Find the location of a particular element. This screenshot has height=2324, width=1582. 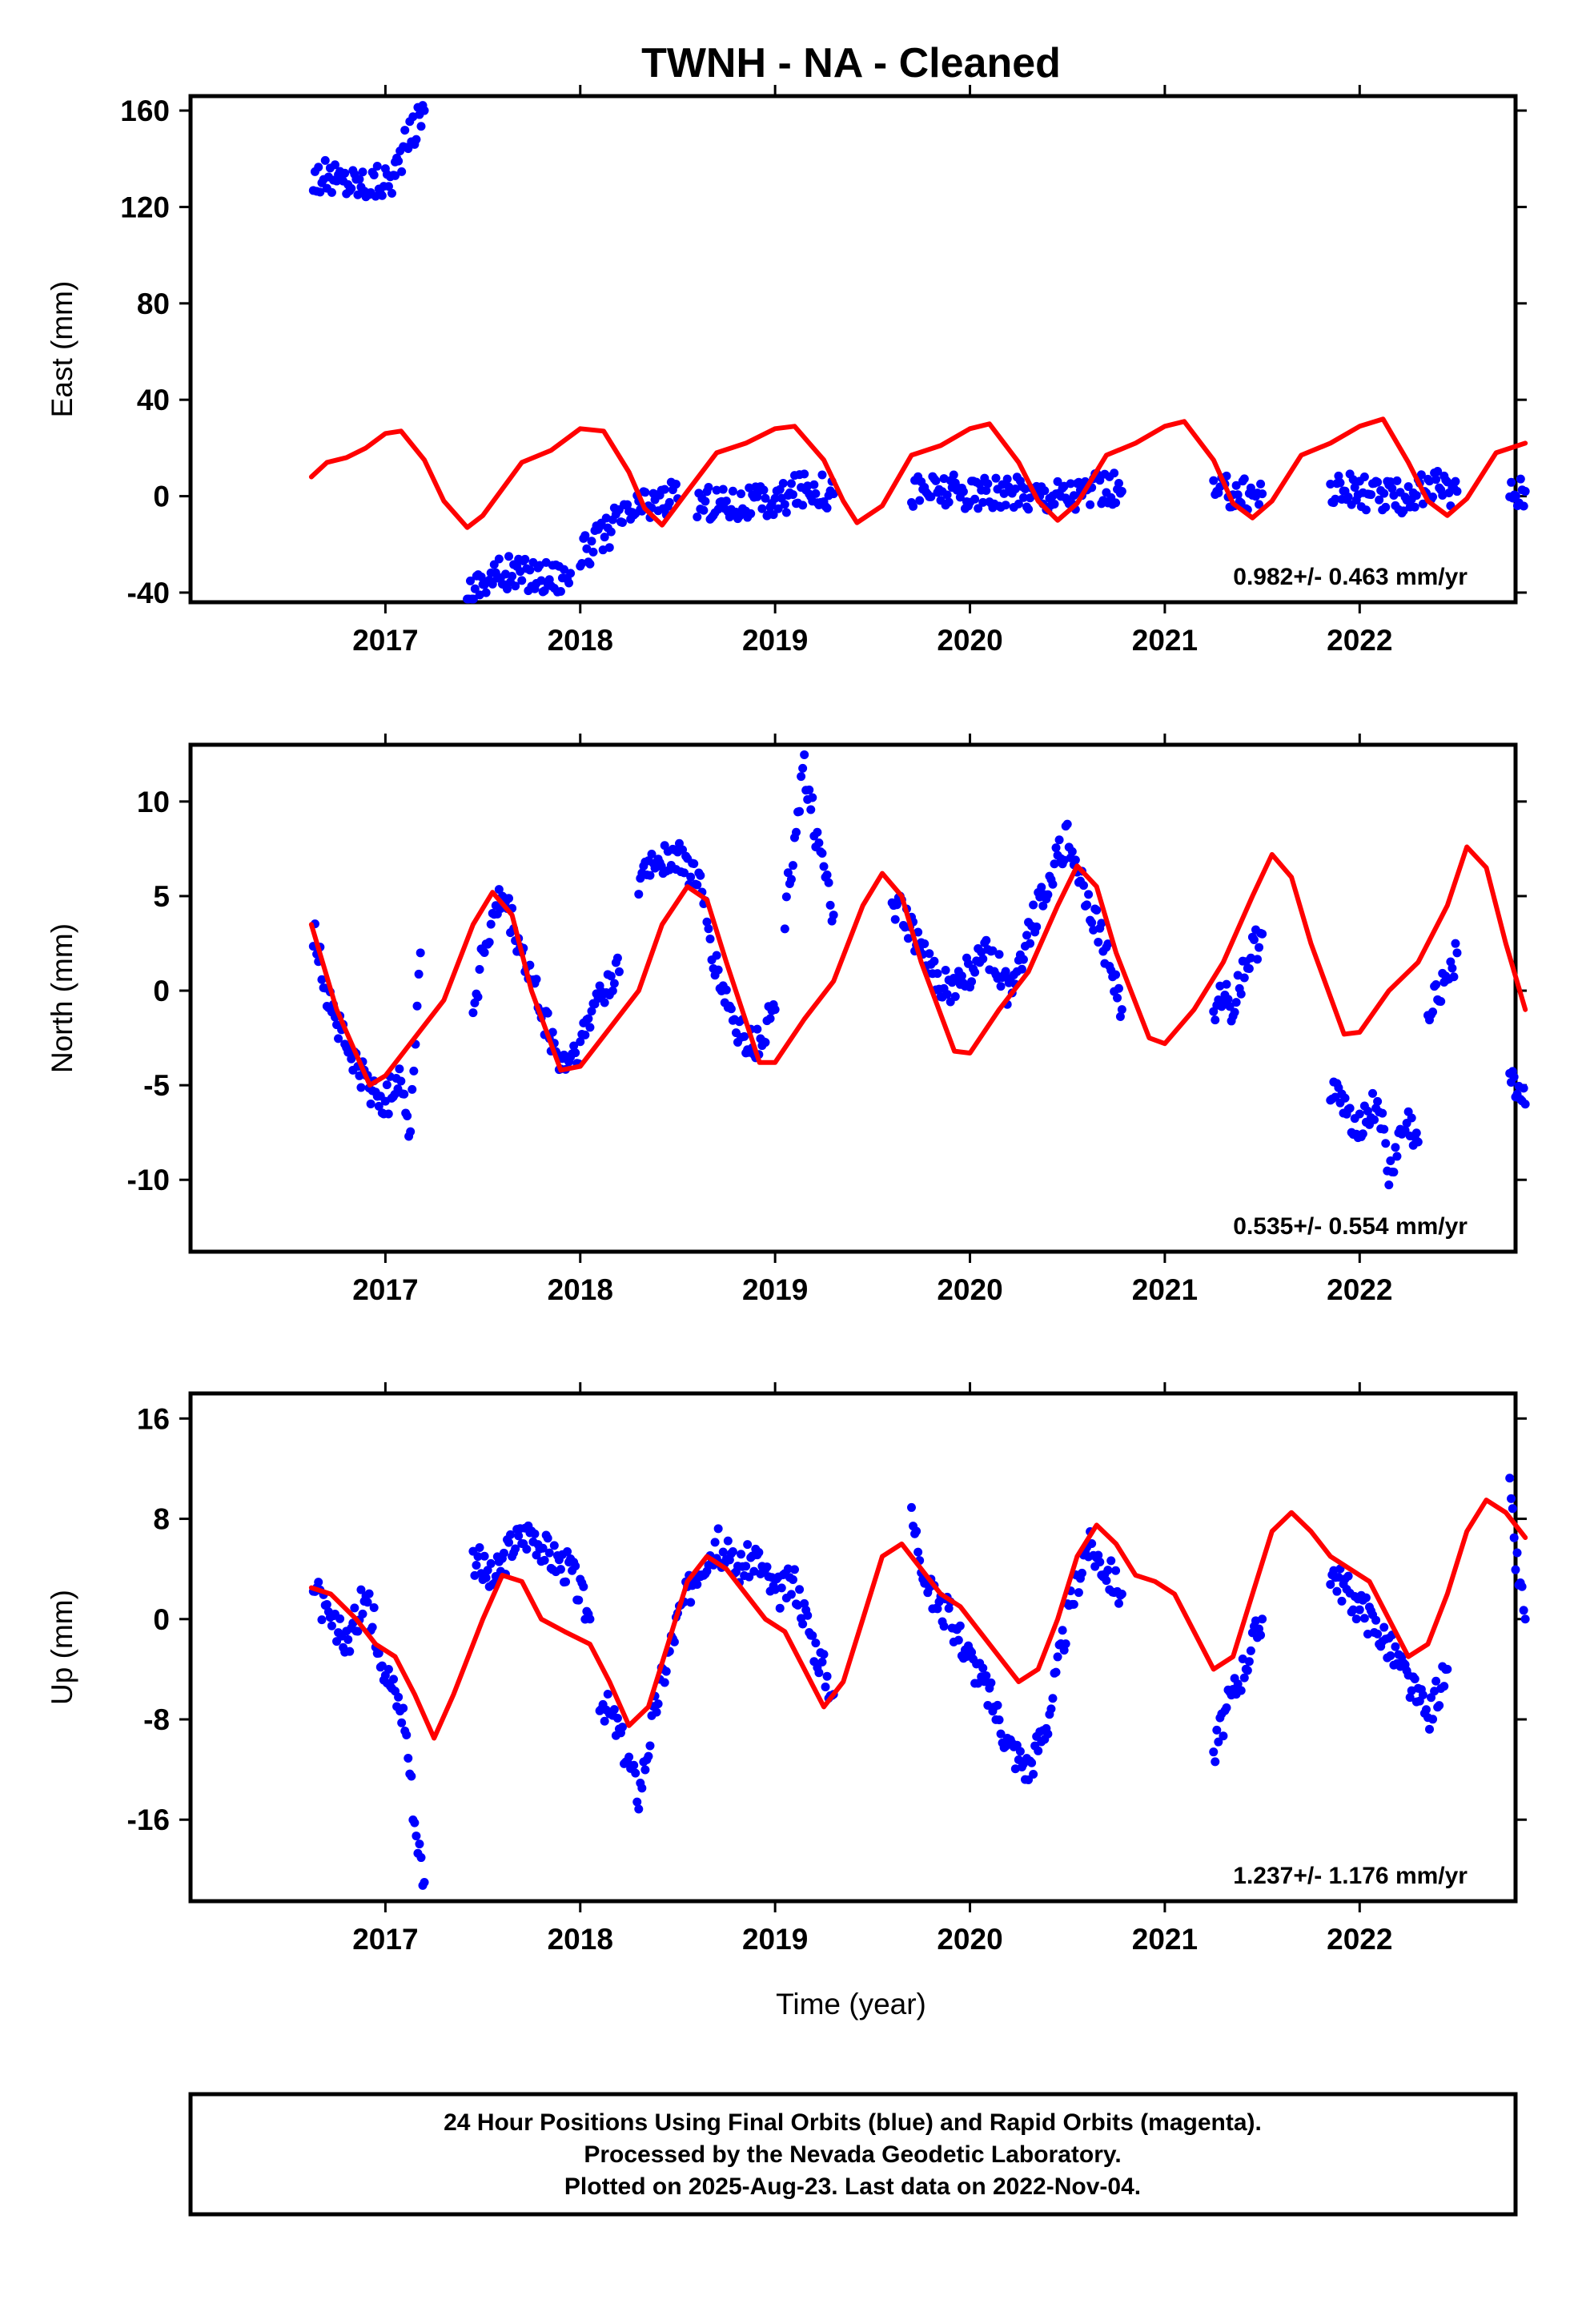

y-tick-label: -16 is located at coordinates (148, 1819).